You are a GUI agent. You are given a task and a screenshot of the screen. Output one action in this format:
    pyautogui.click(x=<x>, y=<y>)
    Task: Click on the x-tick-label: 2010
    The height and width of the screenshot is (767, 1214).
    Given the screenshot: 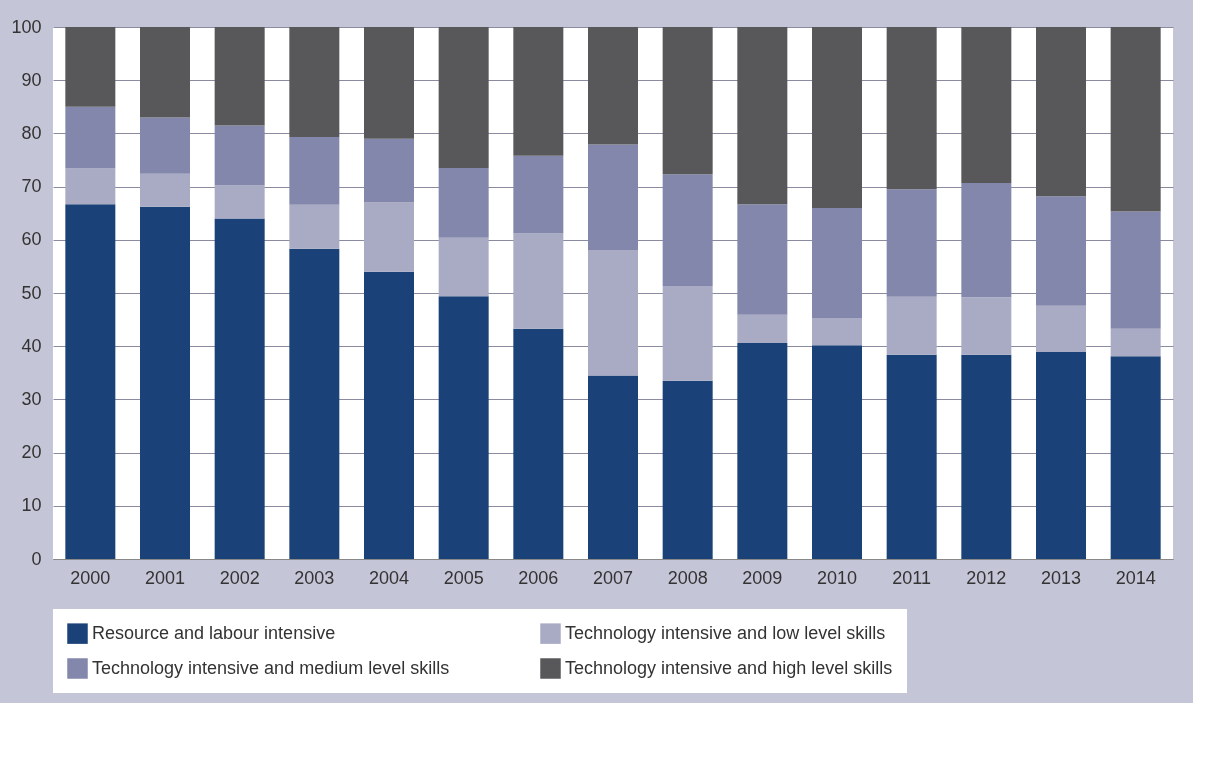 What is the action you would take?
    pyautogui.click(x=837, y=577)
    